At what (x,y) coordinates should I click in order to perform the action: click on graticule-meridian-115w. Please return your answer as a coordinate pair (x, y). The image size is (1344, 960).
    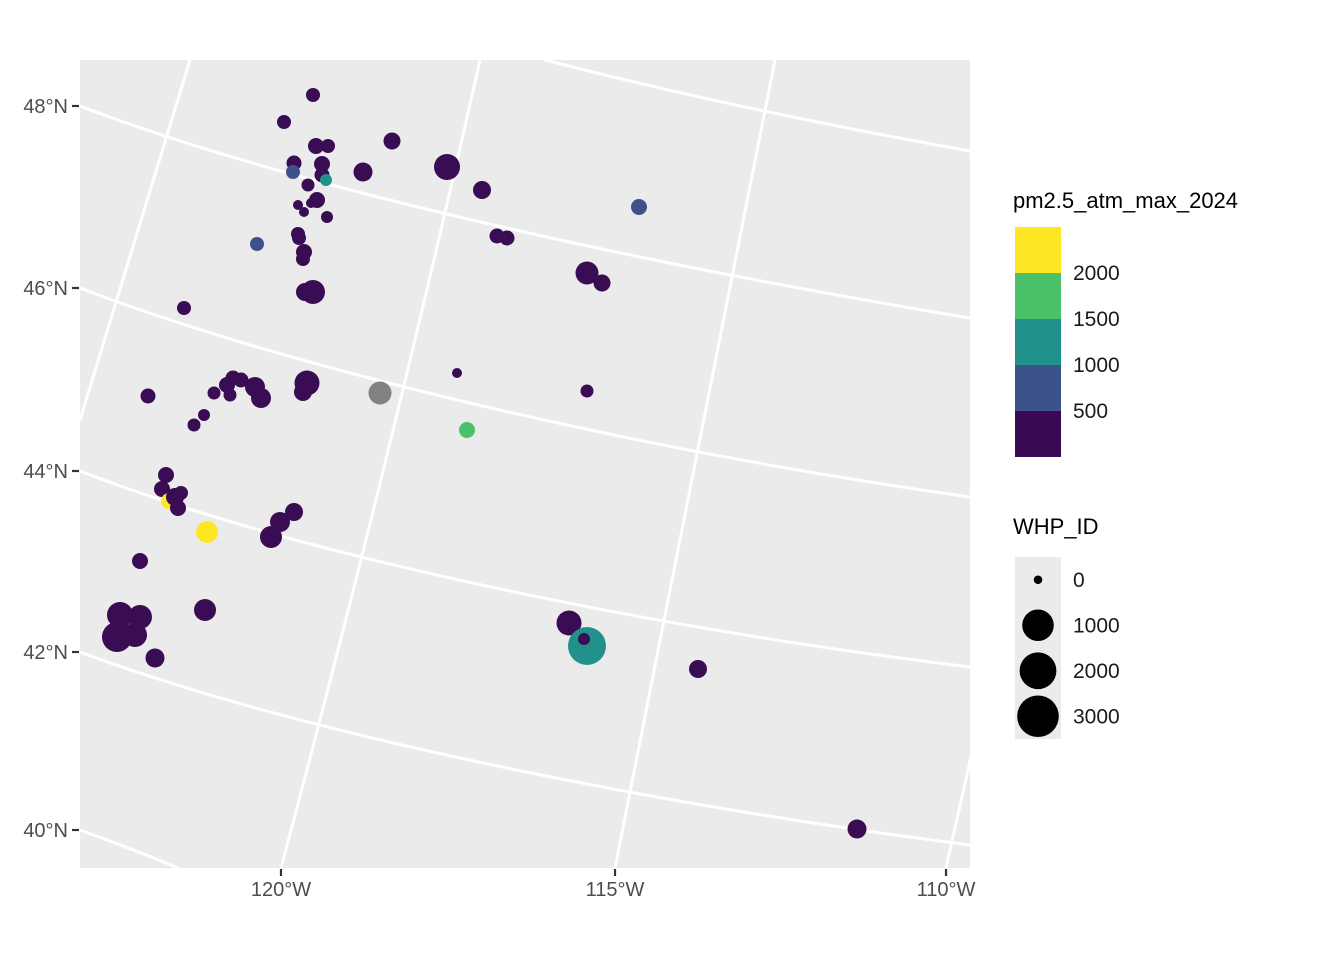
    Looking at the image, I should click on (695, 464).